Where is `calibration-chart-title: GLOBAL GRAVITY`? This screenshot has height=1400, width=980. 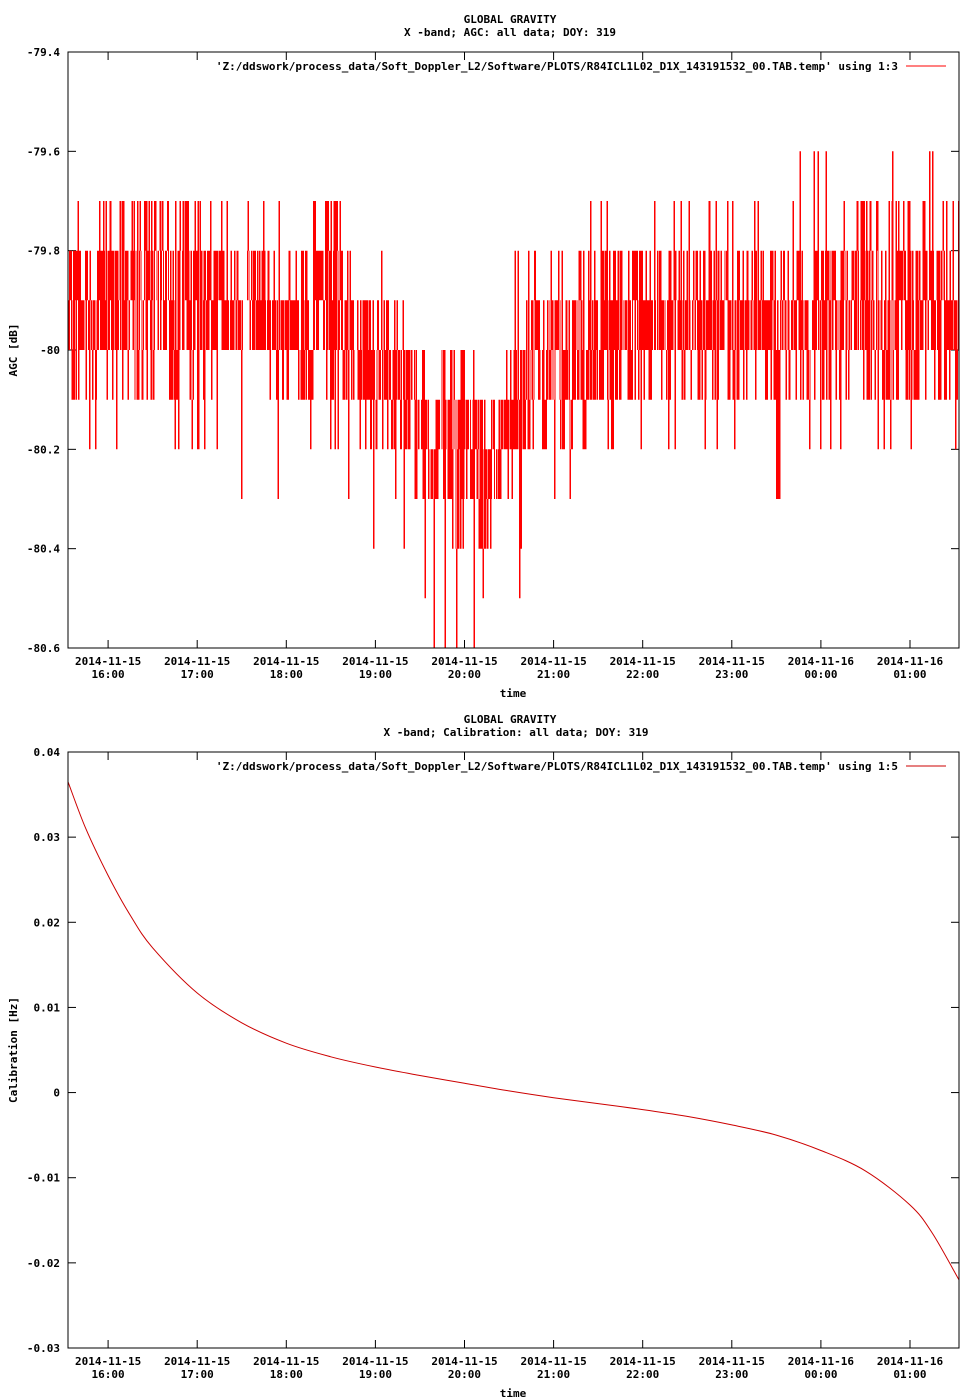 calibration-chart-title: GLOBAL GRAVITY is located at coordinates (510, 719).